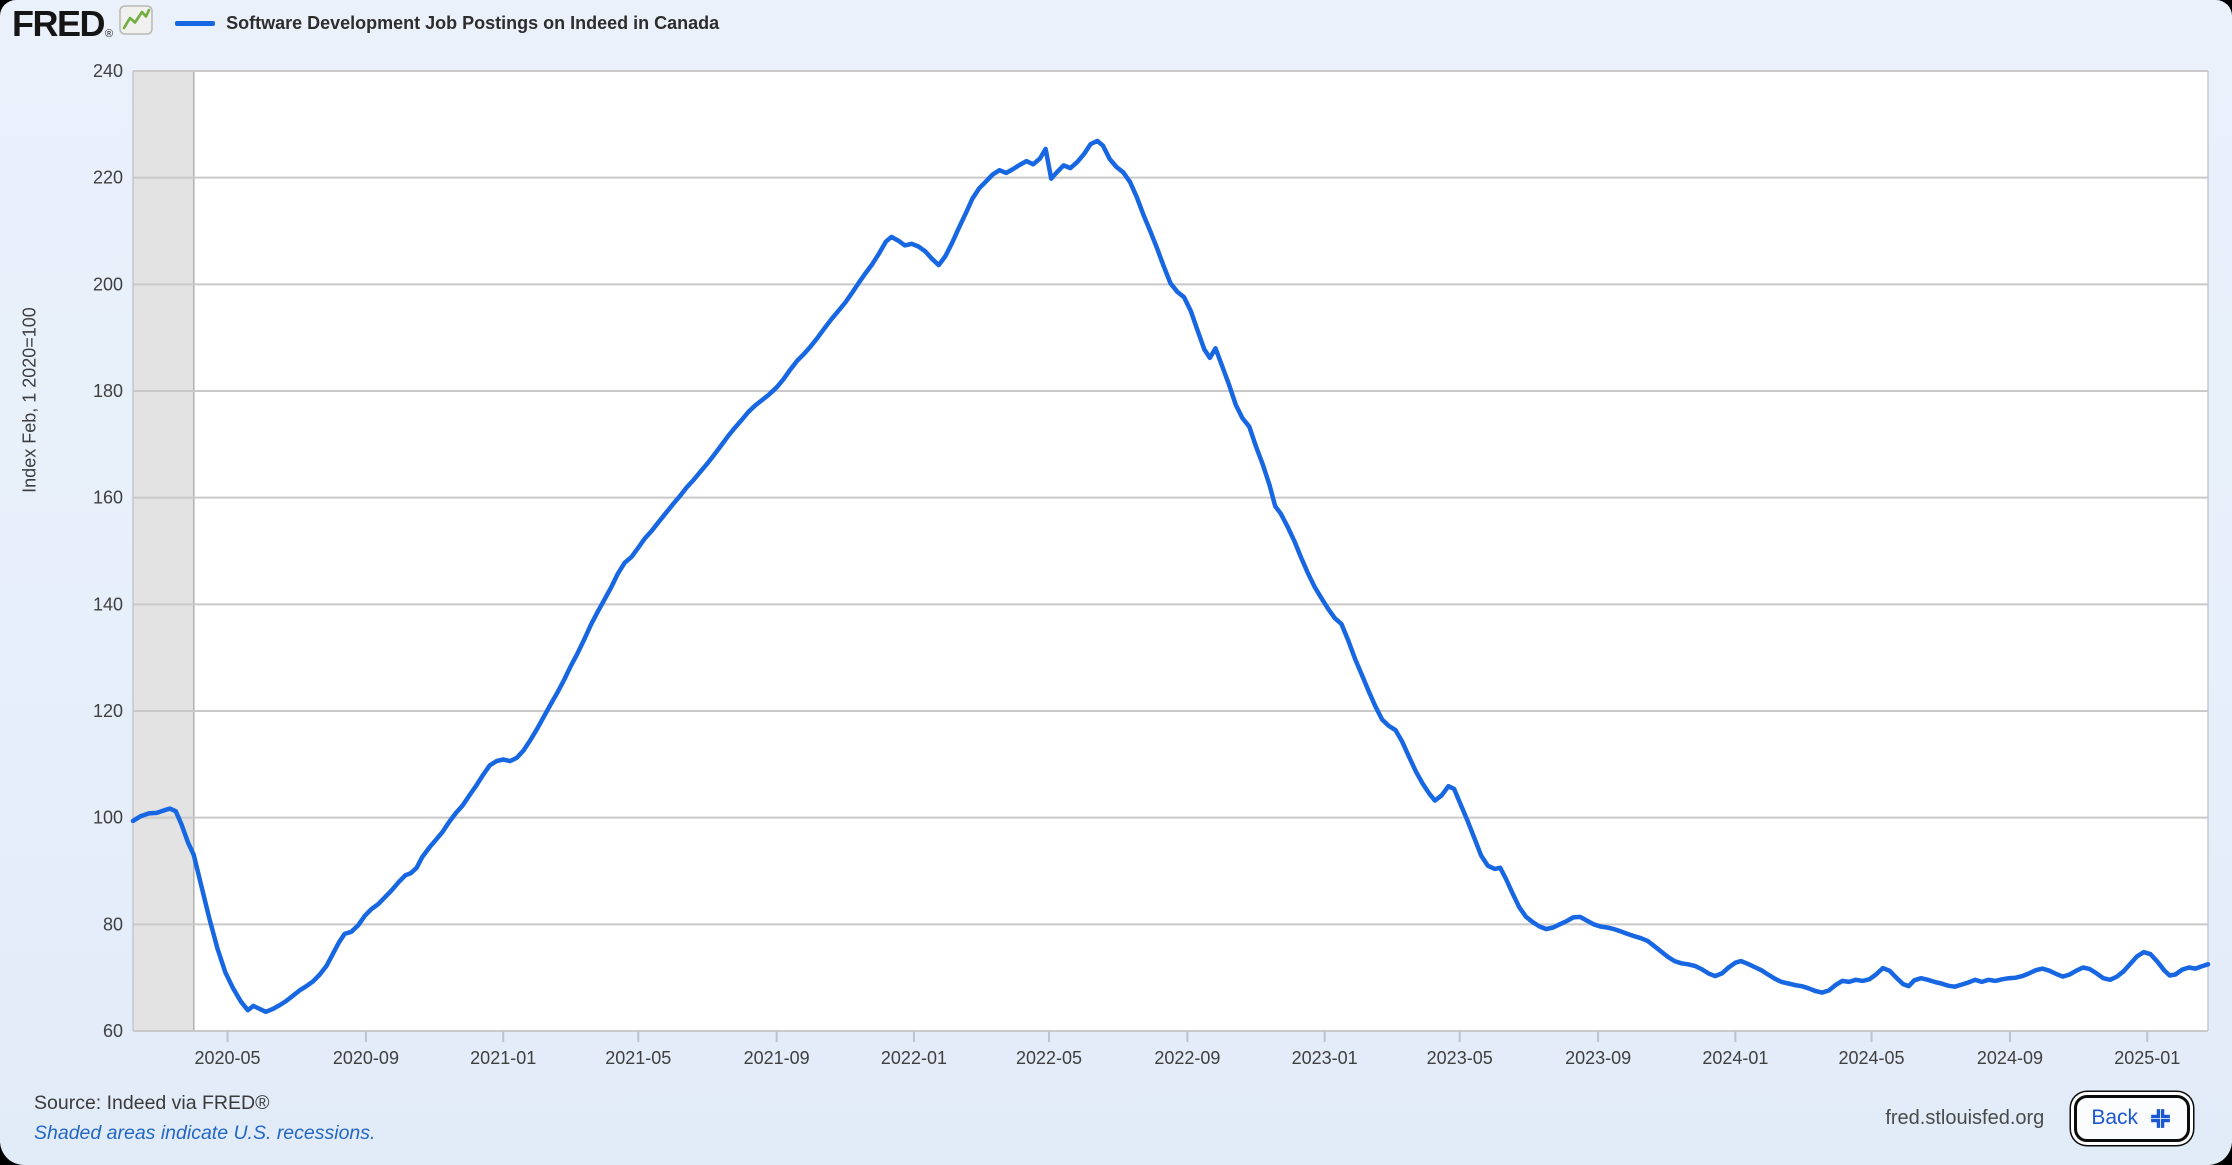 This screenshot has width=2232, height=1165. Describe the element at coordinates (2147, 1058) in the screenshot. I see `svg-text: 2025-01` at that location.